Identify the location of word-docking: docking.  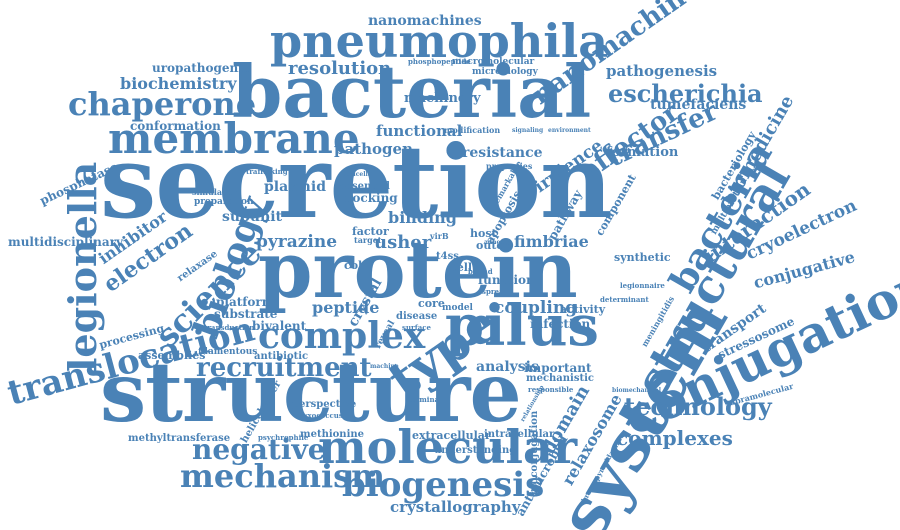
(371, 198).